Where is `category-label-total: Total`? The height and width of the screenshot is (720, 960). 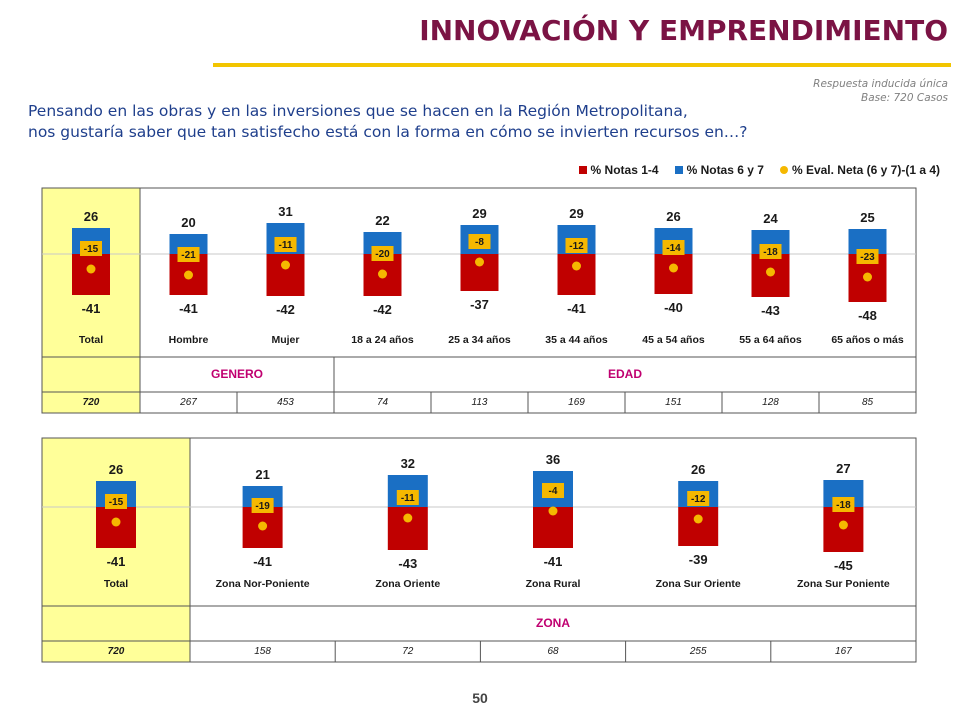
category-label-total: Total is located at coordinates (116, 584).